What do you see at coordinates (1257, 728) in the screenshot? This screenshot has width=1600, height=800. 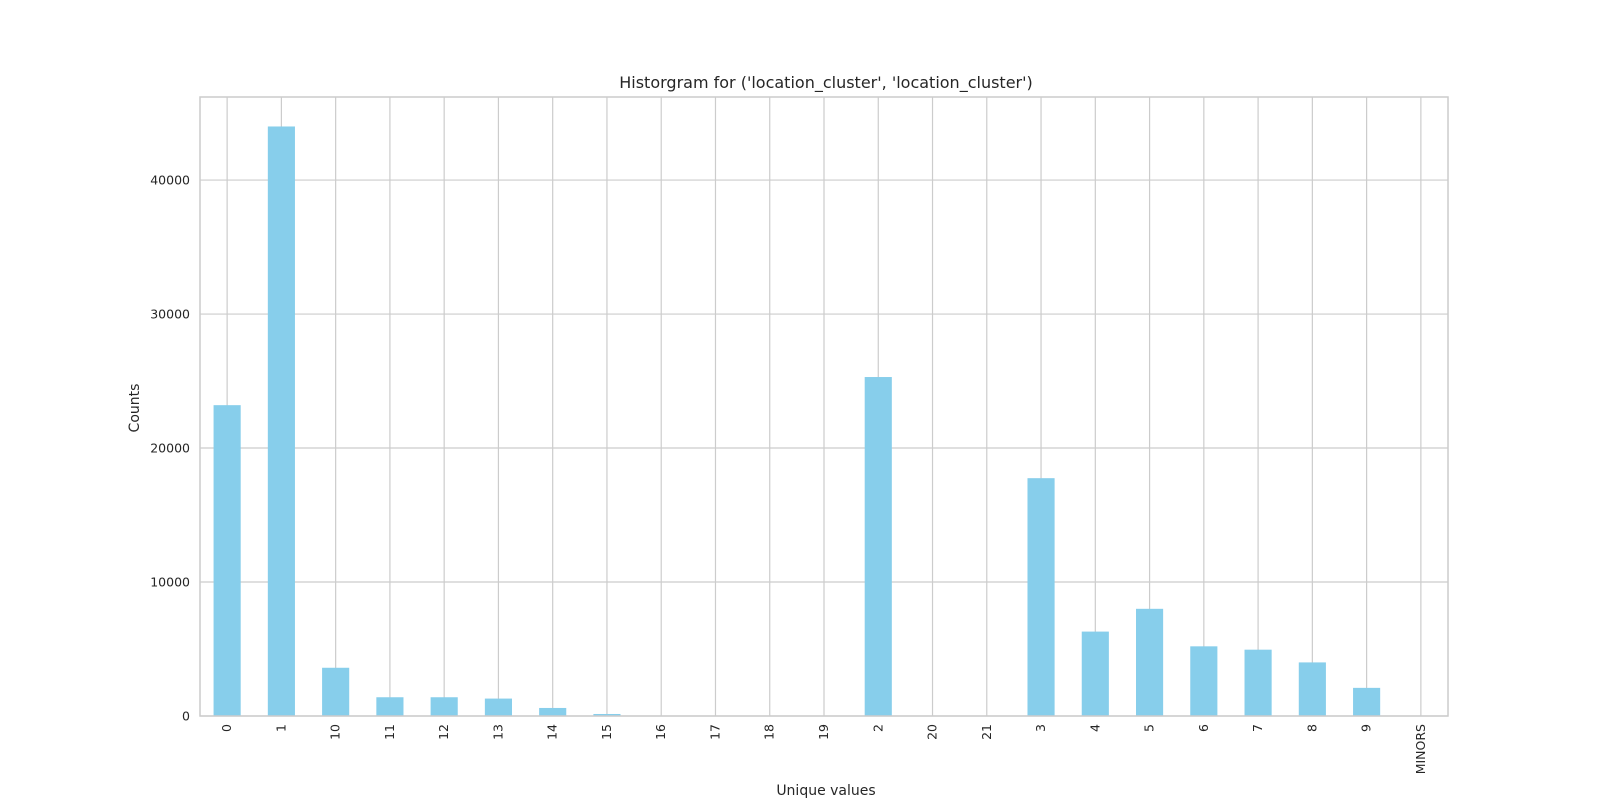 I see `x-tick-label: 7` at bounding box center [1257, 728].